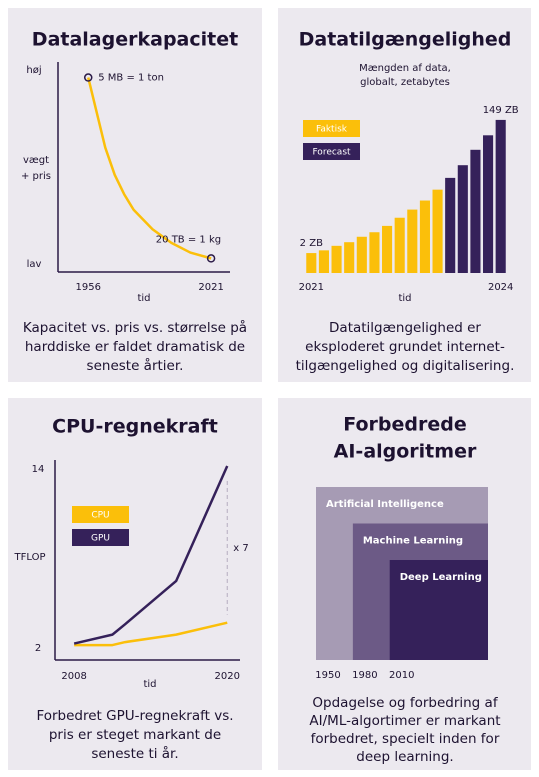 This screenshot has width=539, height=777. What do you see at coordinates (500, 287) in the screenshot?
I see `x-tick-label: 2024` at bounding box center [500, 287].